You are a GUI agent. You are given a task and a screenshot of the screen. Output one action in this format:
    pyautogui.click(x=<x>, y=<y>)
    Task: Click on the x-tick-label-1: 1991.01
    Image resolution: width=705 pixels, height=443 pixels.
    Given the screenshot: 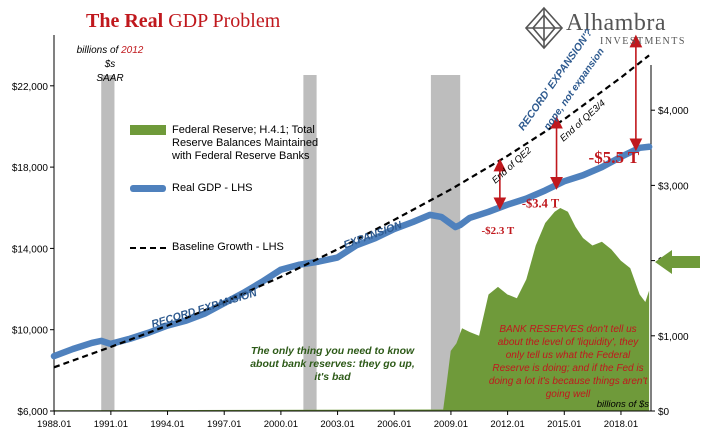 What is the action you would take?
    pyautogui.click(x=111, y=424)
    